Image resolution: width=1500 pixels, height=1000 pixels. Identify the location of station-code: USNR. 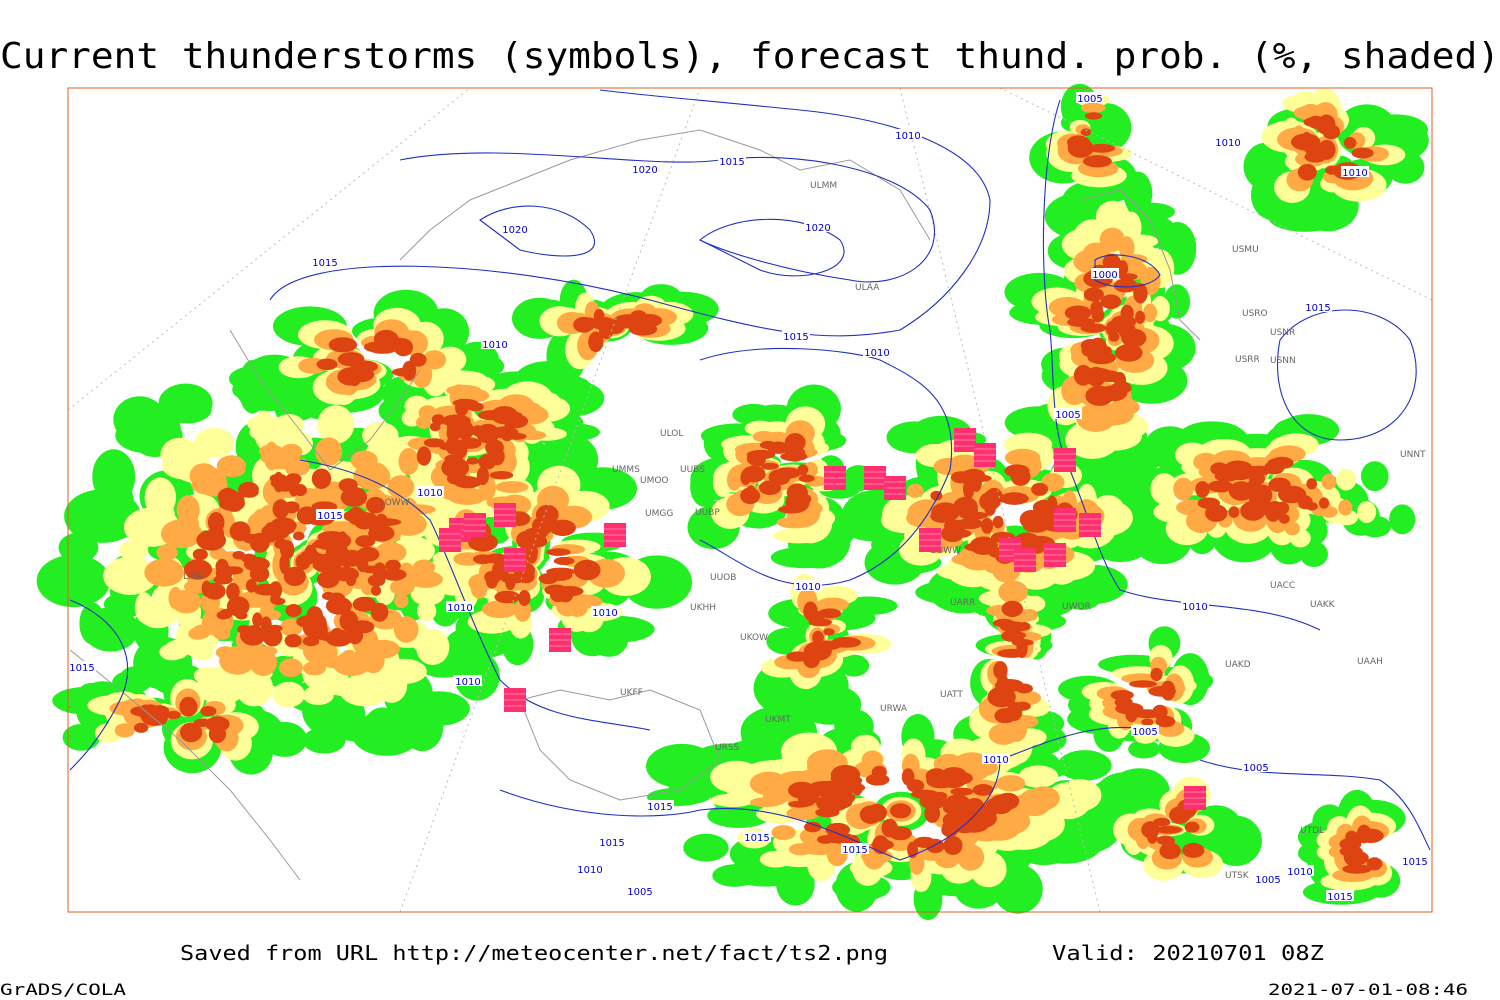
(1282, 333).